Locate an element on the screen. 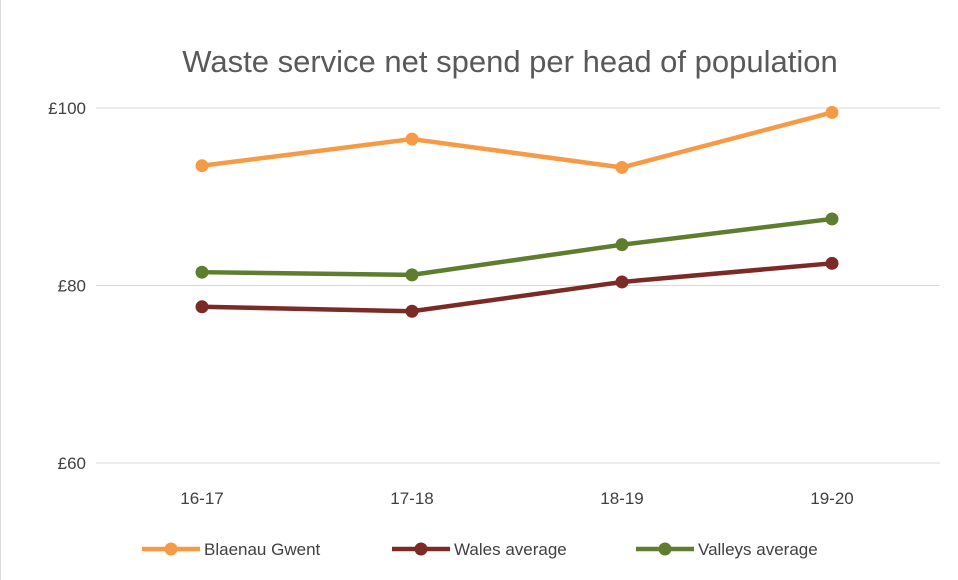 The height and width of the screenshot is (580, 958). x-tick-label: 17-18 is located at coordinates (411, 498).